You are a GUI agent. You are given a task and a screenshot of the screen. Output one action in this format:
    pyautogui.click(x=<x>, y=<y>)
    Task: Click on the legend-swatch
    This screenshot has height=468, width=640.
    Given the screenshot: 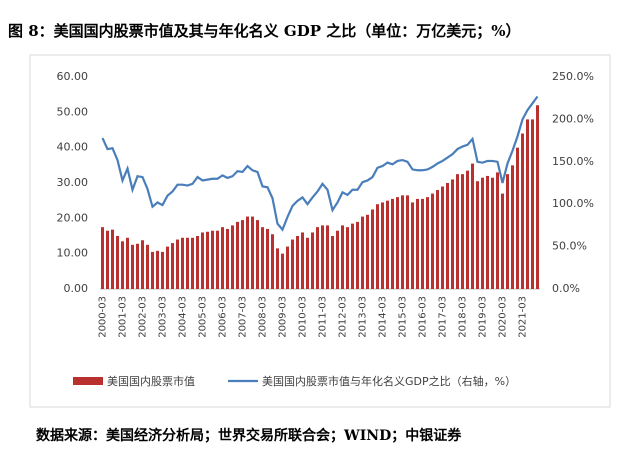 What is the action you would take?
    pyautogui.click(x=88, y=381)
    